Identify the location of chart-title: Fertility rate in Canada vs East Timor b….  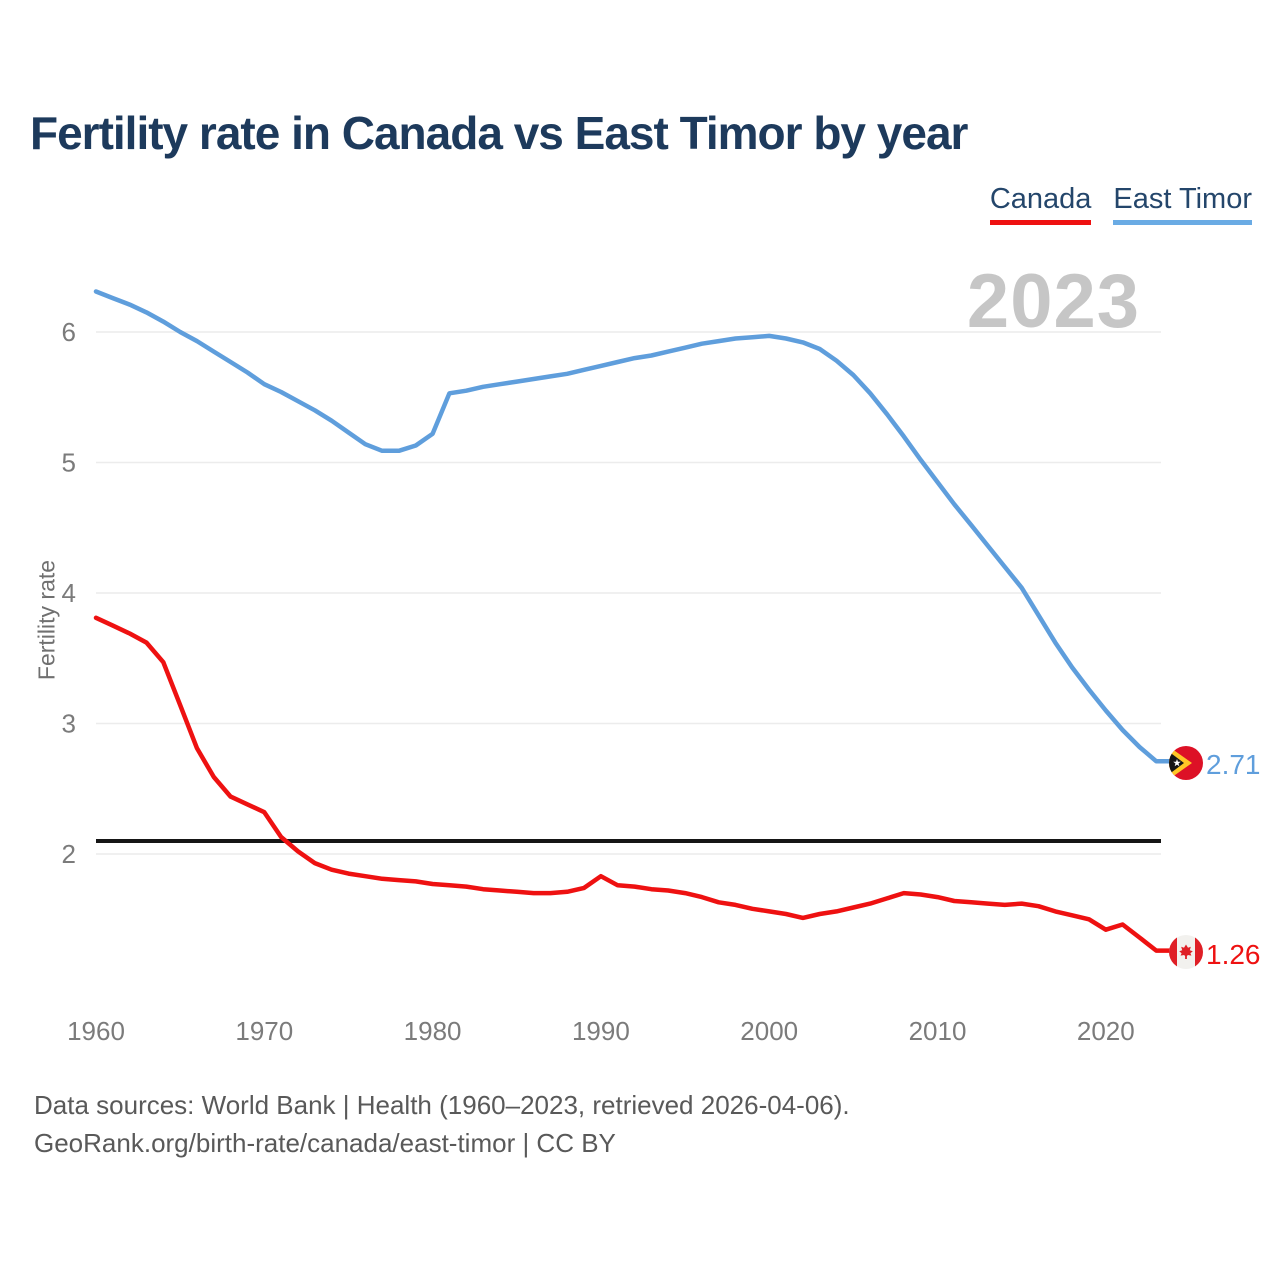
(499, 133).